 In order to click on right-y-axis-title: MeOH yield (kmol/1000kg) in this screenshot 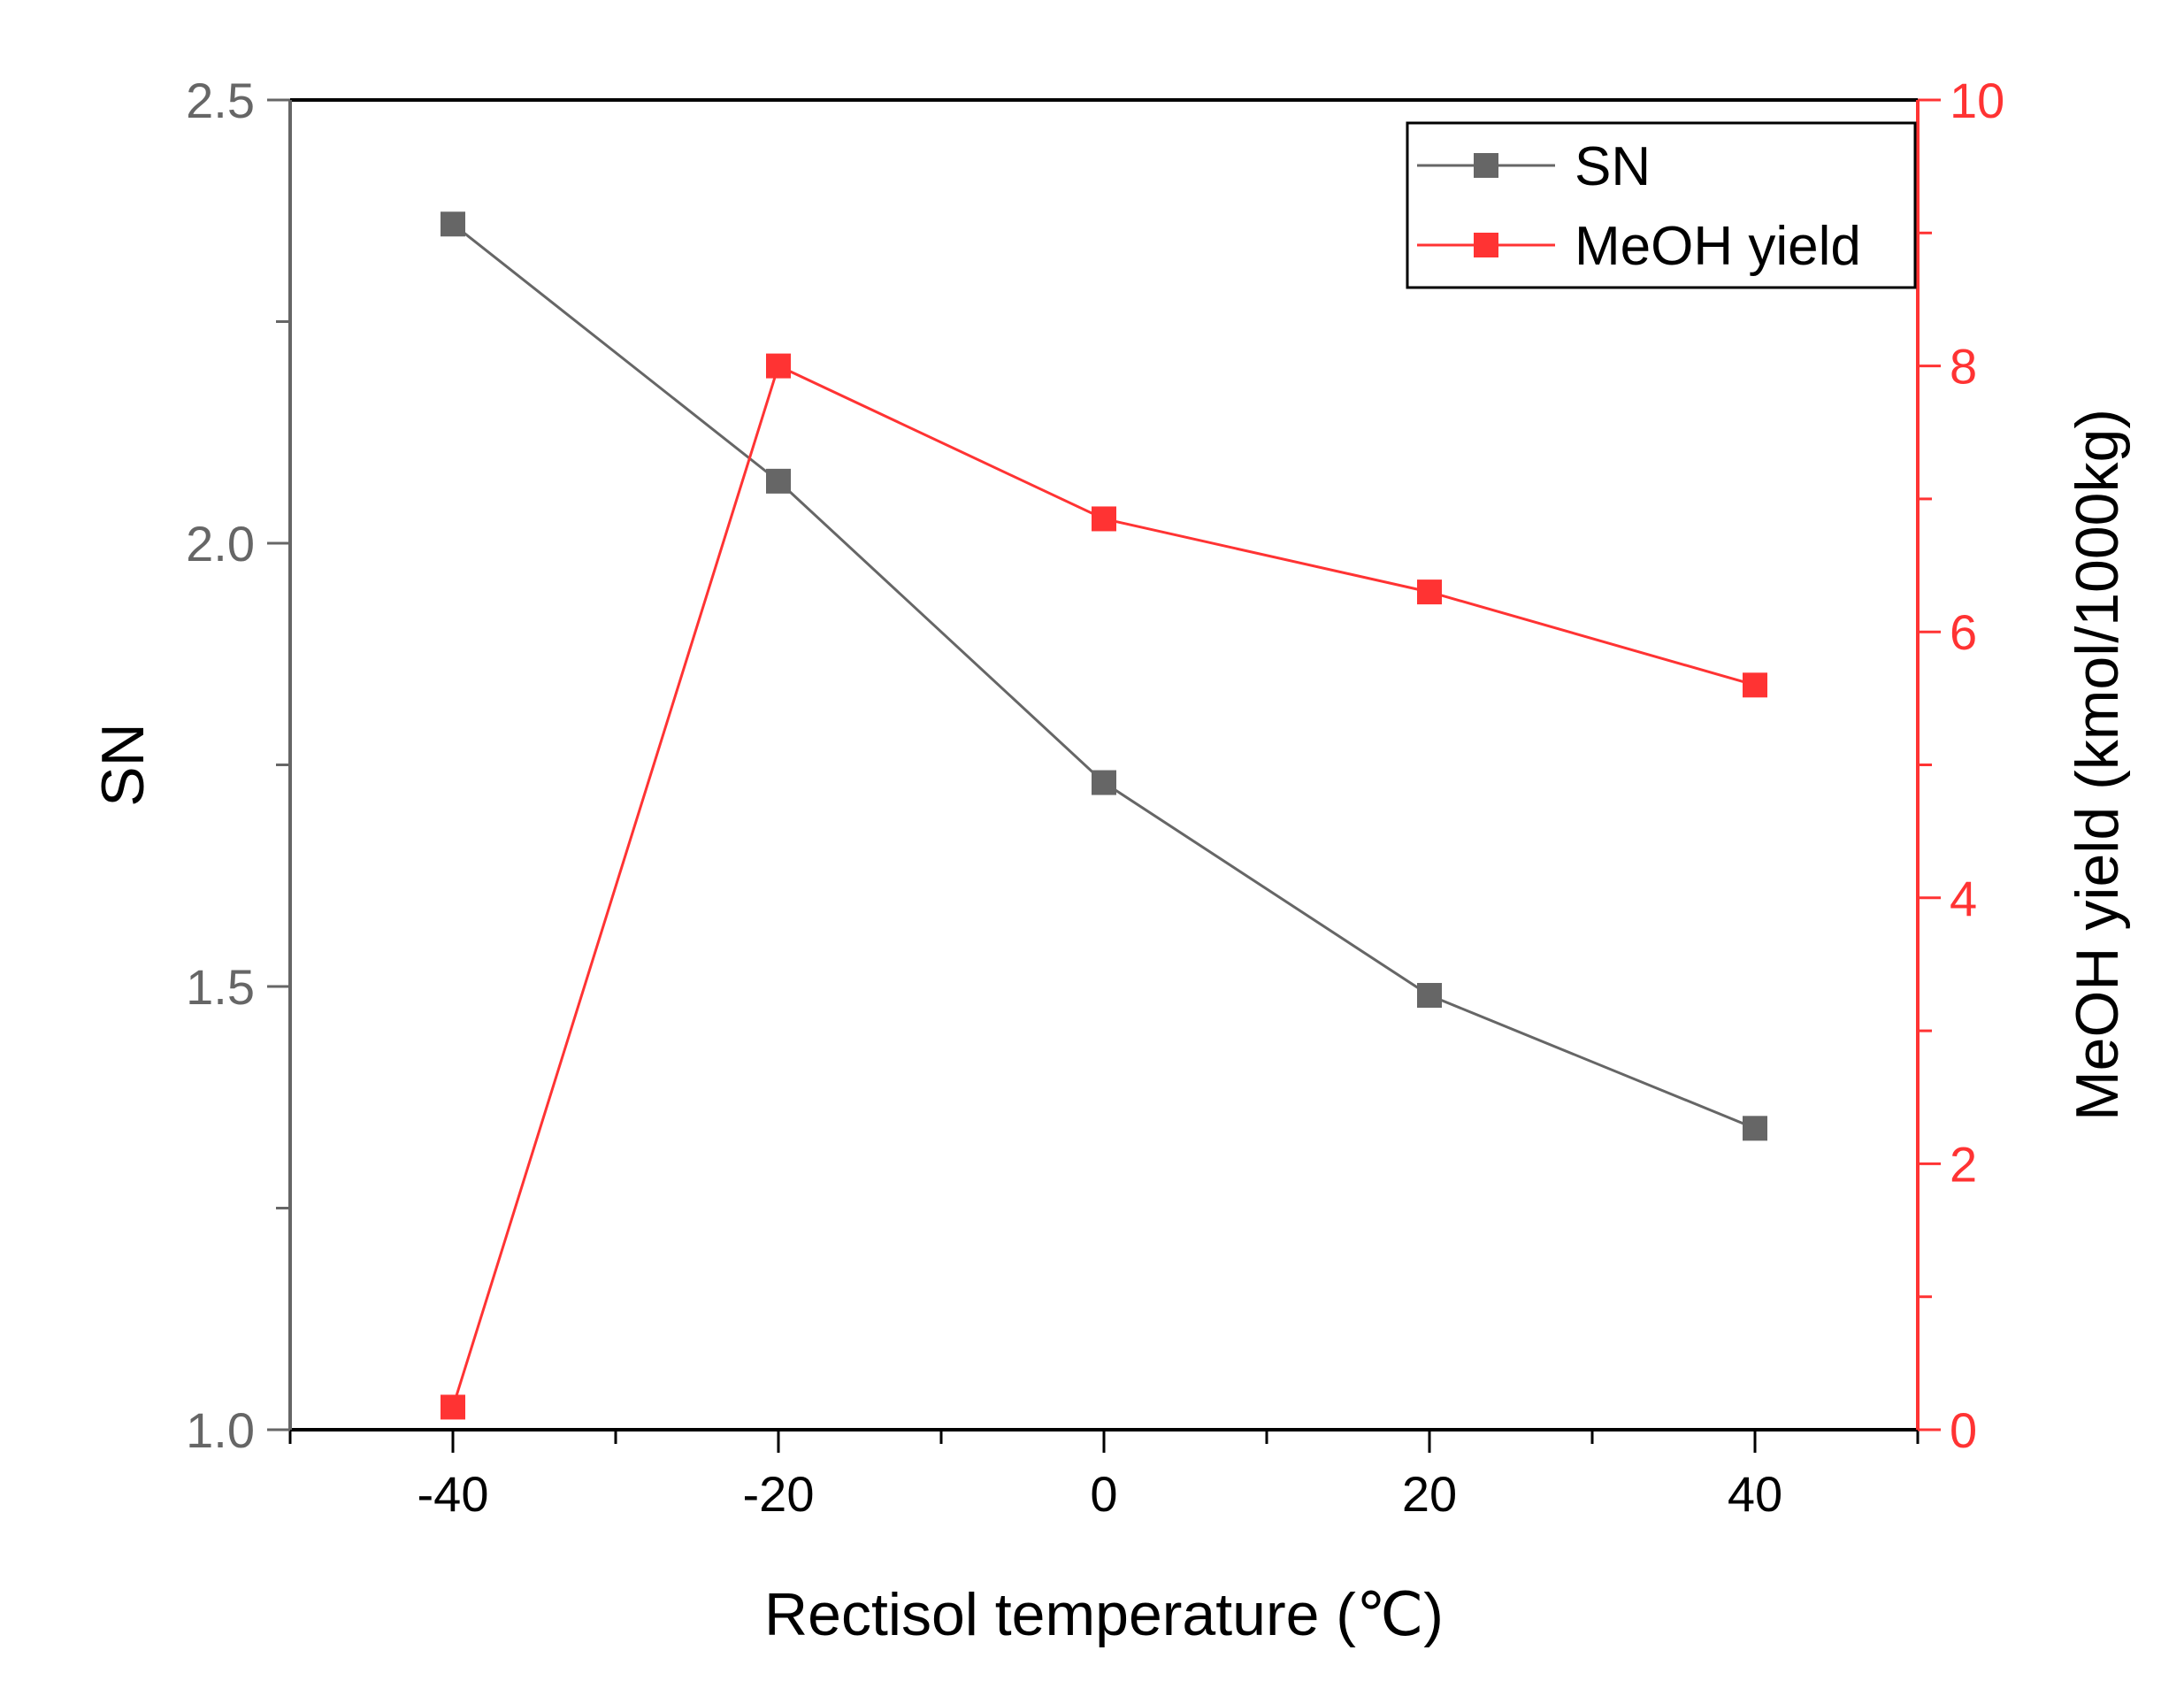, I will do `click(2097, 765)`.